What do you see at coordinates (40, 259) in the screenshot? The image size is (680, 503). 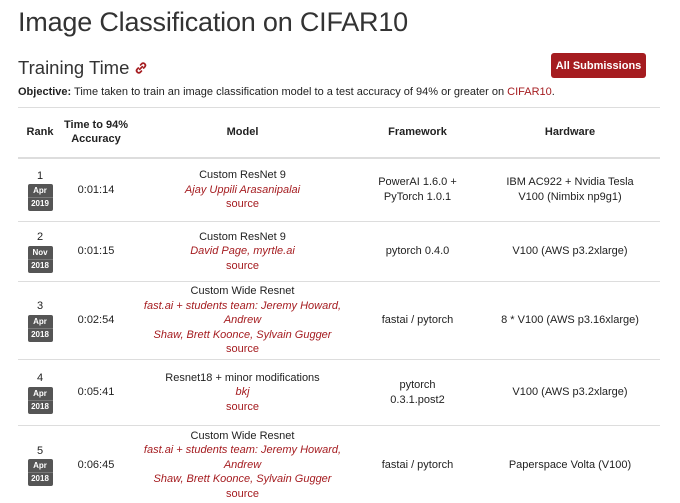 I see `date-badge: Nov 2018` at bounding box center [40, 259].